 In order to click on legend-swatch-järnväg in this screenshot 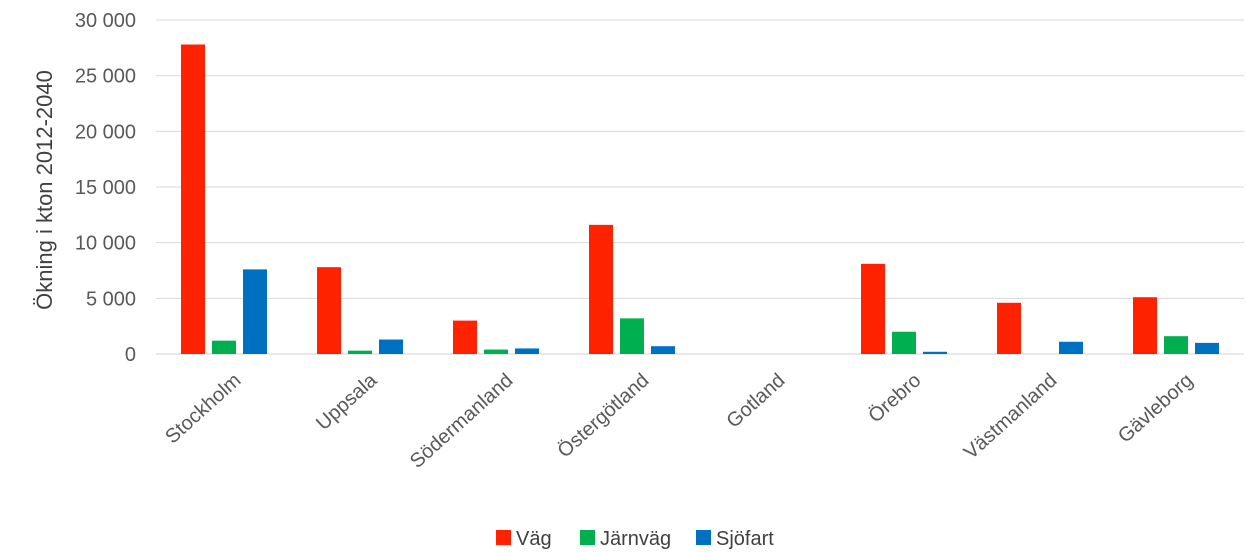, I will do `click(587, 537)`.